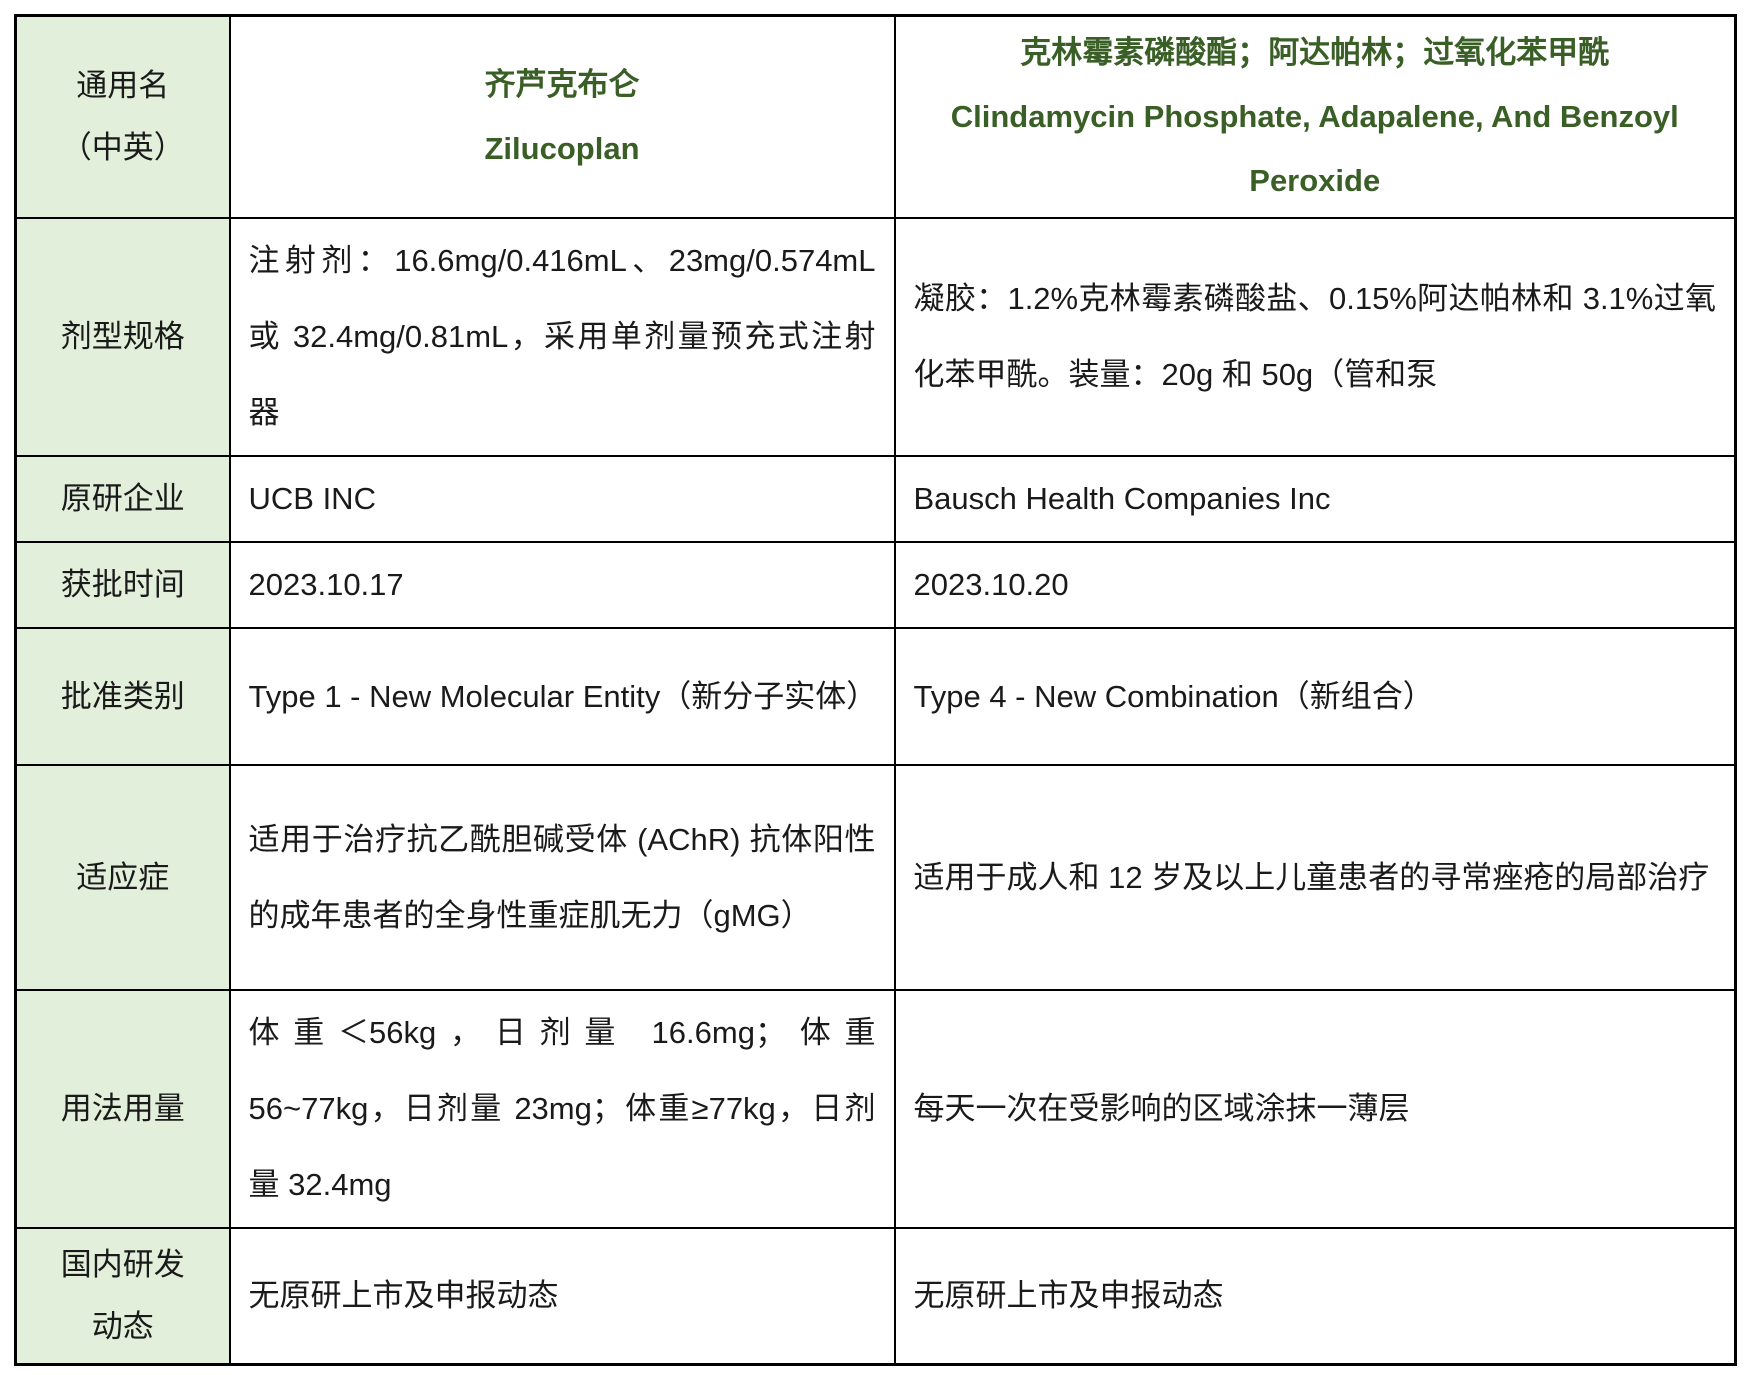 This screenshot has height=1375, width=1745. What do you see at coordinates (1315, 499) in the screenshot?
I see `drug2-originator-cell: Bausch Health Companies Inc` at bounding box center [1315, 499].